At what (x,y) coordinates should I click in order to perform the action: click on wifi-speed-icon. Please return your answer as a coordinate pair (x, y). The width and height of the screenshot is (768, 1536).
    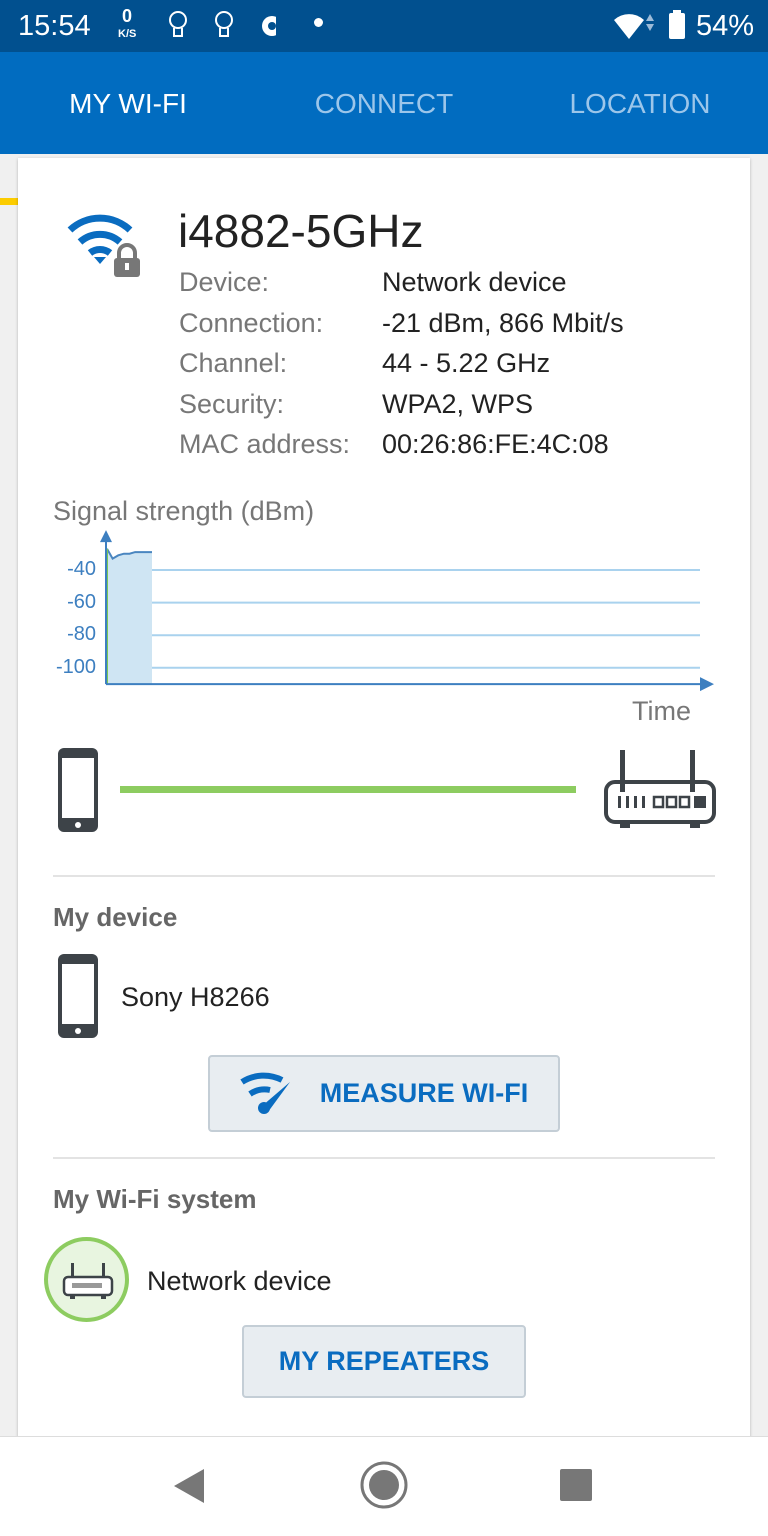
    Looking at the image, I should click on (265, 1093).